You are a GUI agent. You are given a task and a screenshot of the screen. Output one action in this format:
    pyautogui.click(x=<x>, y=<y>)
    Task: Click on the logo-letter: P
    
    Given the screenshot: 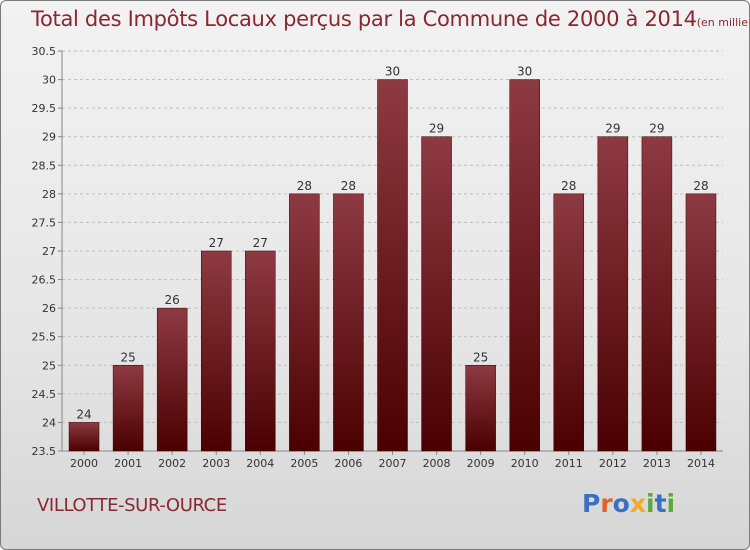 What is the action you would take?
    pyautogui.click(x=591, y=503)
    